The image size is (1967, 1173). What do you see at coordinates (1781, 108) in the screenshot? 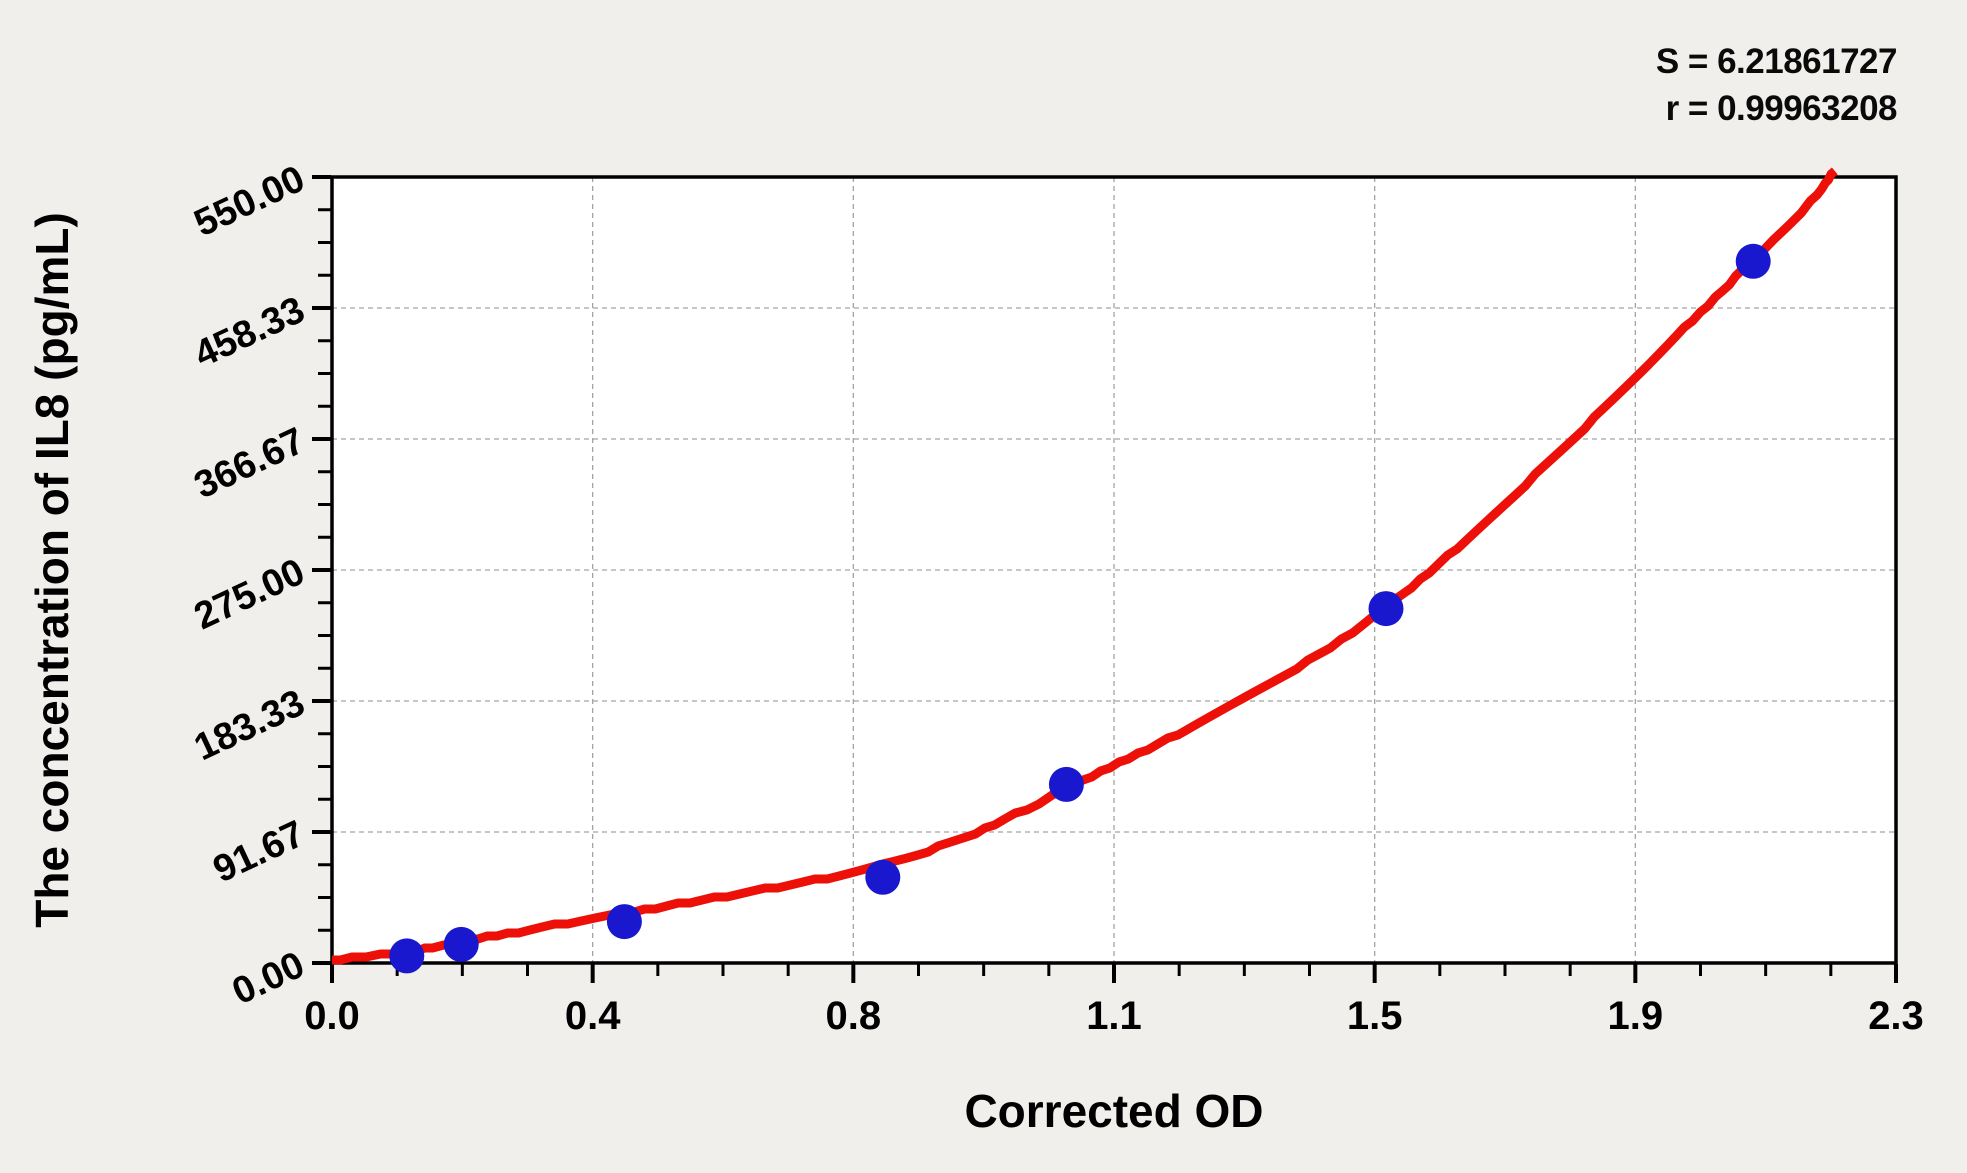
I see `r-value-label: r = 0.99963208` at bounding box center [1781, 108].